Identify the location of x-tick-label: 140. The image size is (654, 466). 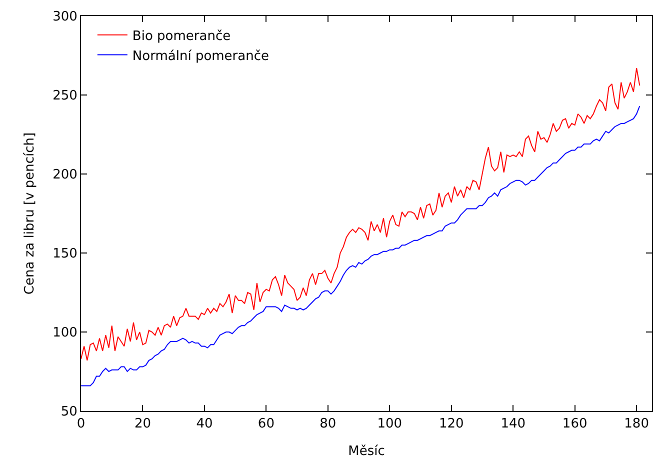
(513, 424).